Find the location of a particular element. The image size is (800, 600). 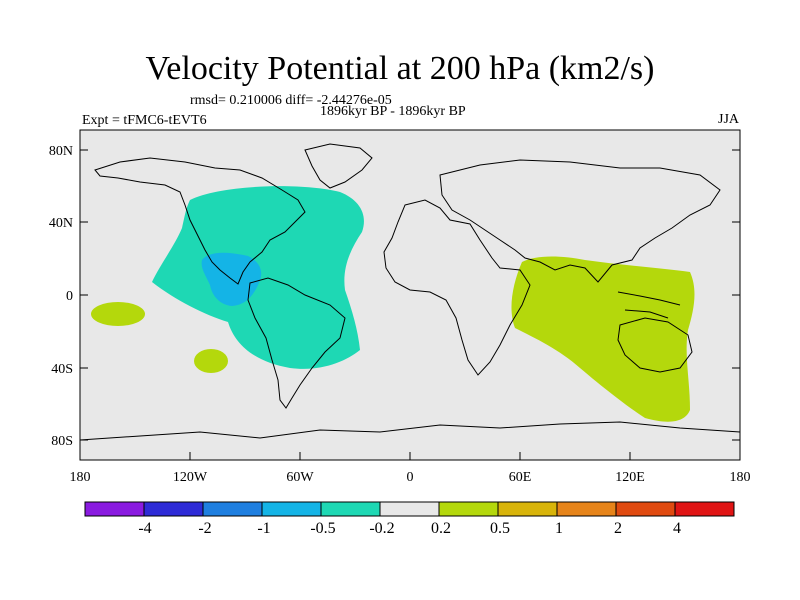

lon-label-0: 0 is located at coordinates (410, 477).